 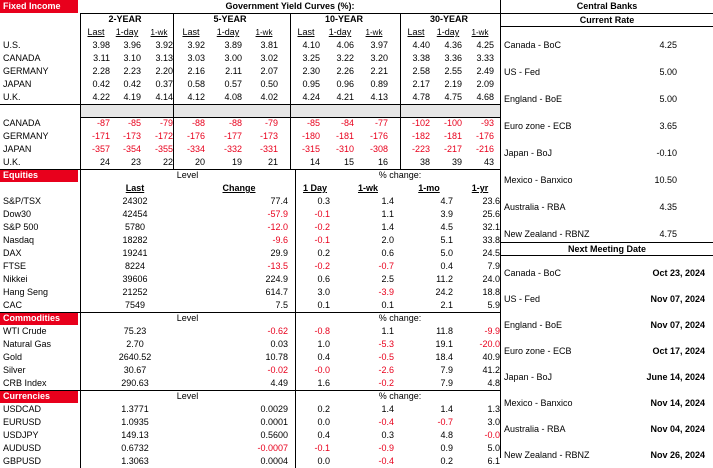 What do you see at coordinates (135, 214) in the screenshot?
I see `last-value: 42454` at bounding box center [135, 214].